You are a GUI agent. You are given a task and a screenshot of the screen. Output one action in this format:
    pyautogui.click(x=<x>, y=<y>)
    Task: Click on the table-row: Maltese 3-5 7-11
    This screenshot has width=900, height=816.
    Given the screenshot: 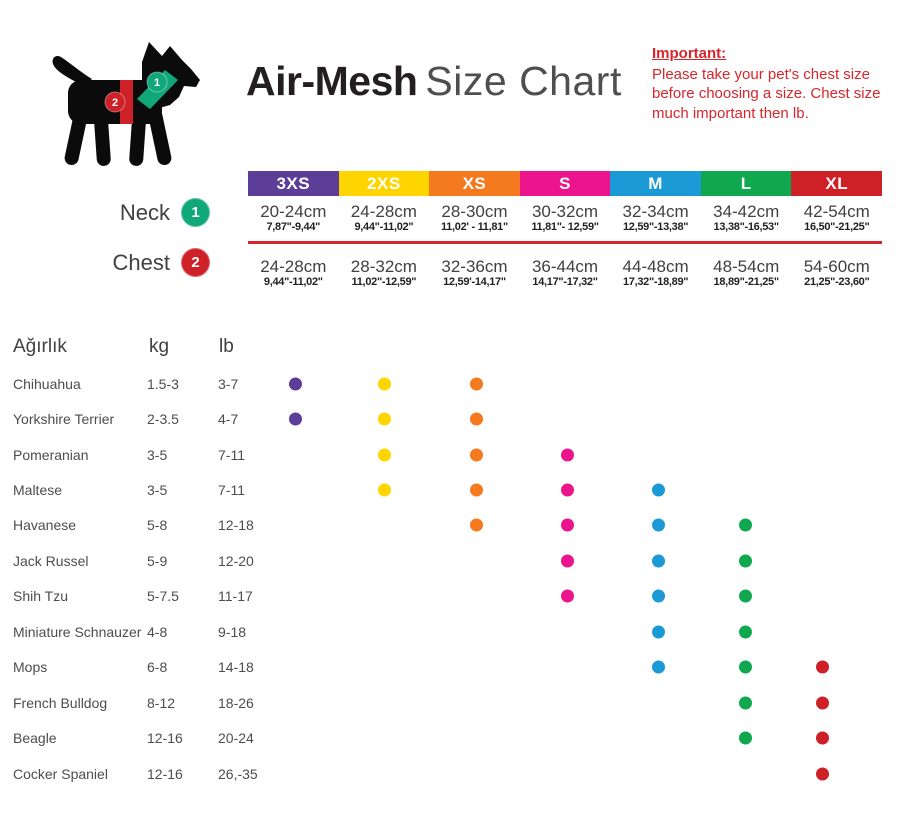 What is the action you would take?
    pyautogui.click(x=450, y=489)
    